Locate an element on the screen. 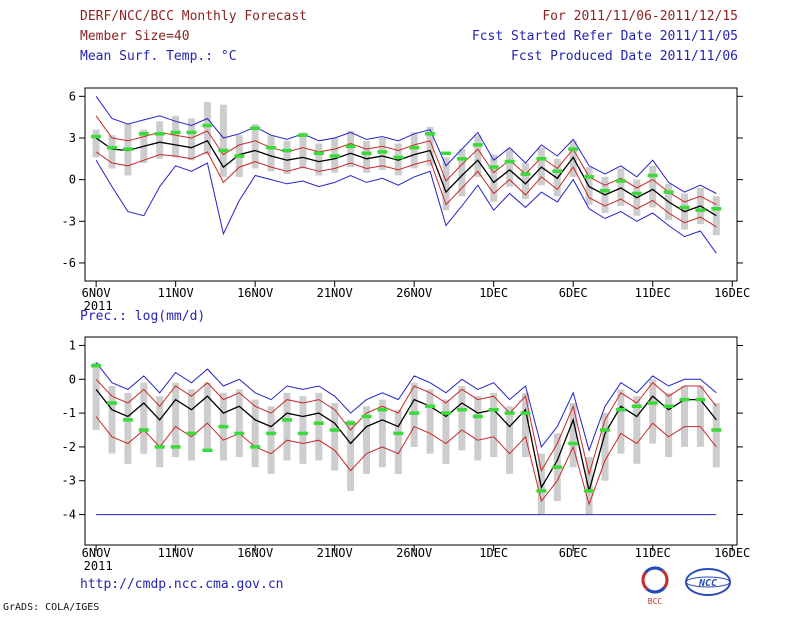 This screenshot has height=618, width=800. y-tick-label: -4 is located at coordinates (69, 515).